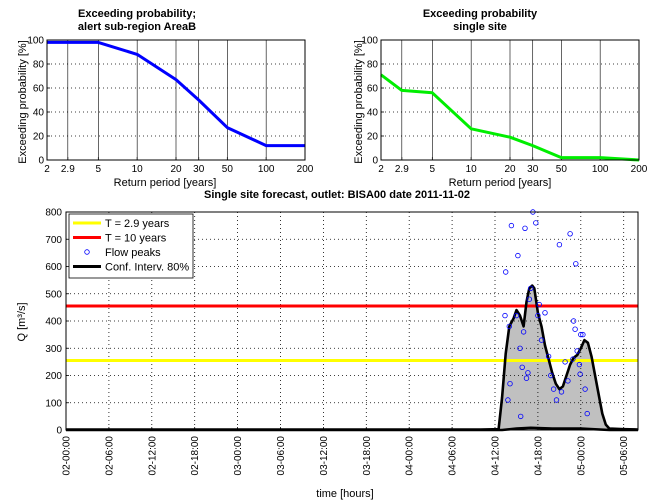 Image resolution: width=655 pixels, height=502 pixels. I want to click on x-tick-label: 02-06:00, so click(109, 456).